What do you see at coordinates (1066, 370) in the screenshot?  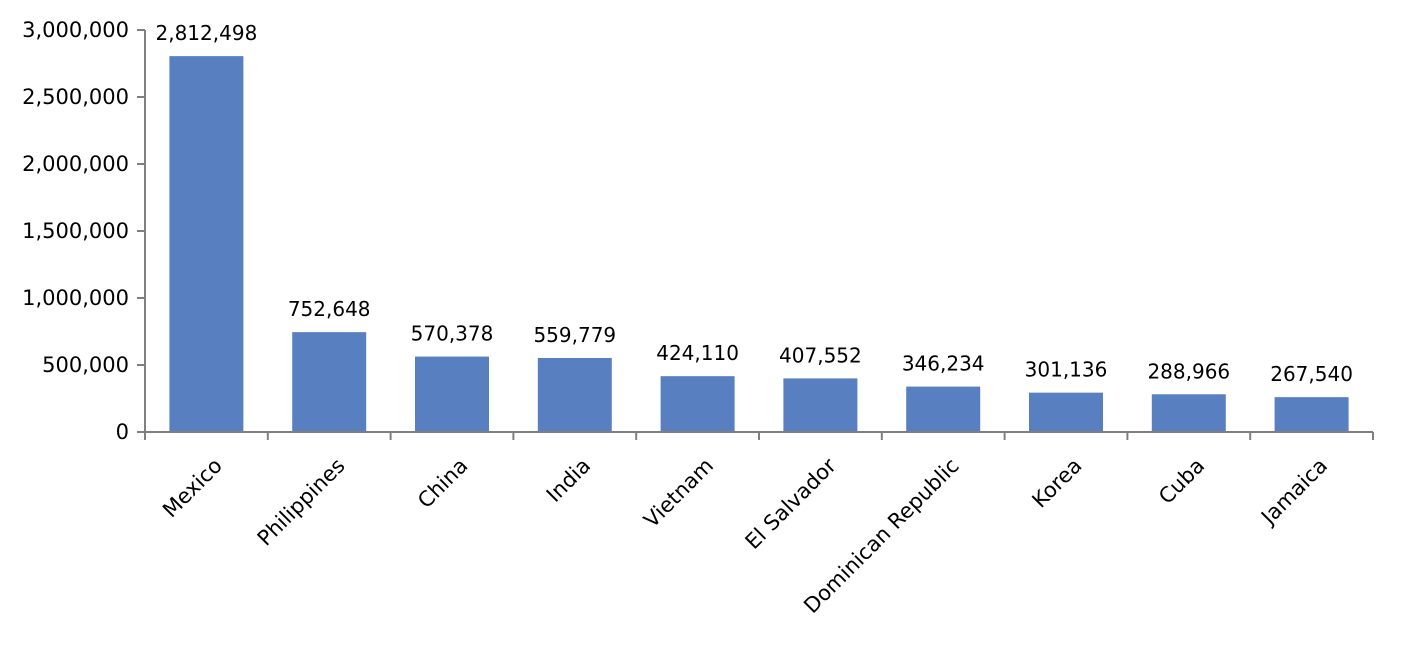 I see `data-label: 301,136` at bounding box center [1066, 370].